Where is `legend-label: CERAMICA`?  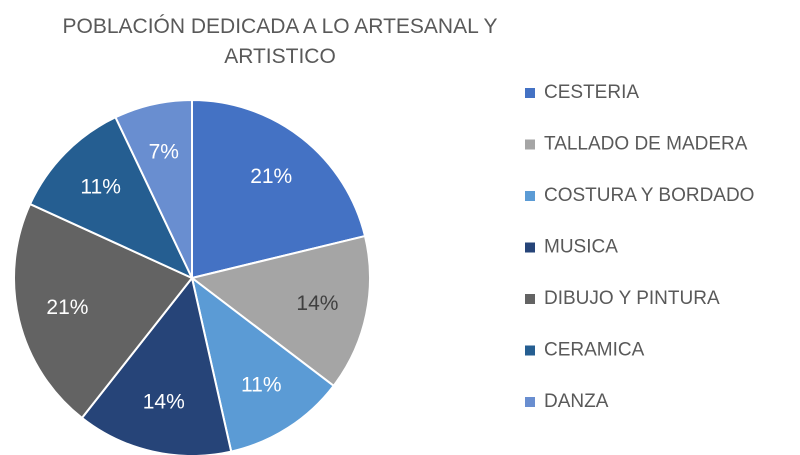 legend-label: CERAMICA is located at coordinates (594, 350).